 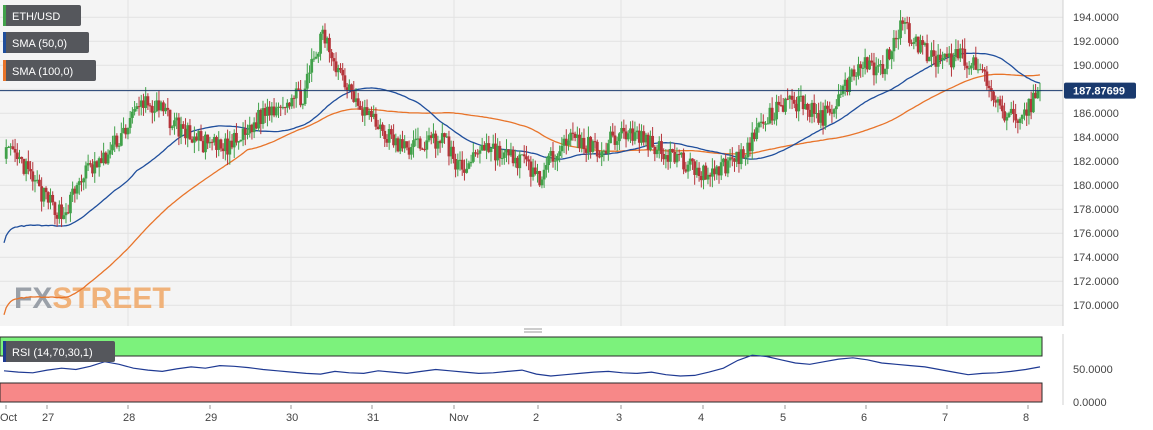 I want to click on x-tick-label: Oct, so click(x=8, y=418).